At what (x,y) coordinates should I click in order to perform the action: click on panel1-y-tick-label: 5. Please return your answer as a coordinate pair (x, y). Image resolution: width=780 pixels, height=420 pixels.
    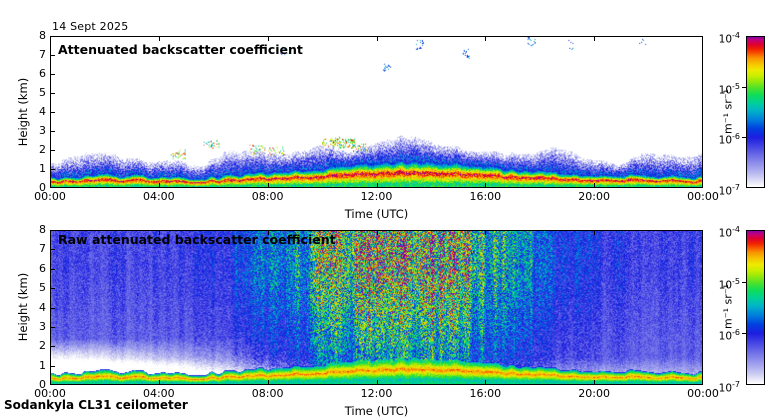
    Looking at the image, I should click on (42, 92).